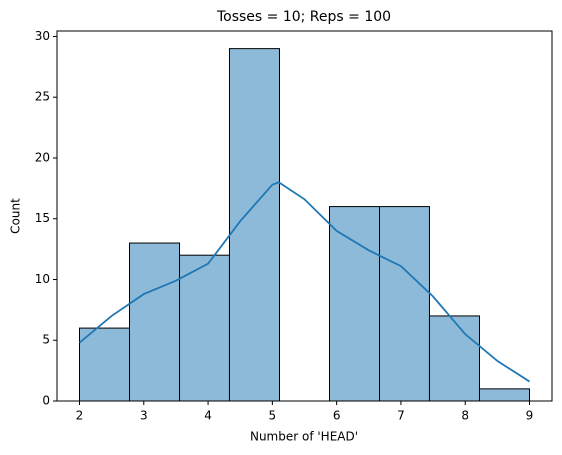 The image size is (562, 455). What do you see at coordinates (530, 416) in the screenshot?
I see `x-tick-label: 9` at bounding box center [530, 416].